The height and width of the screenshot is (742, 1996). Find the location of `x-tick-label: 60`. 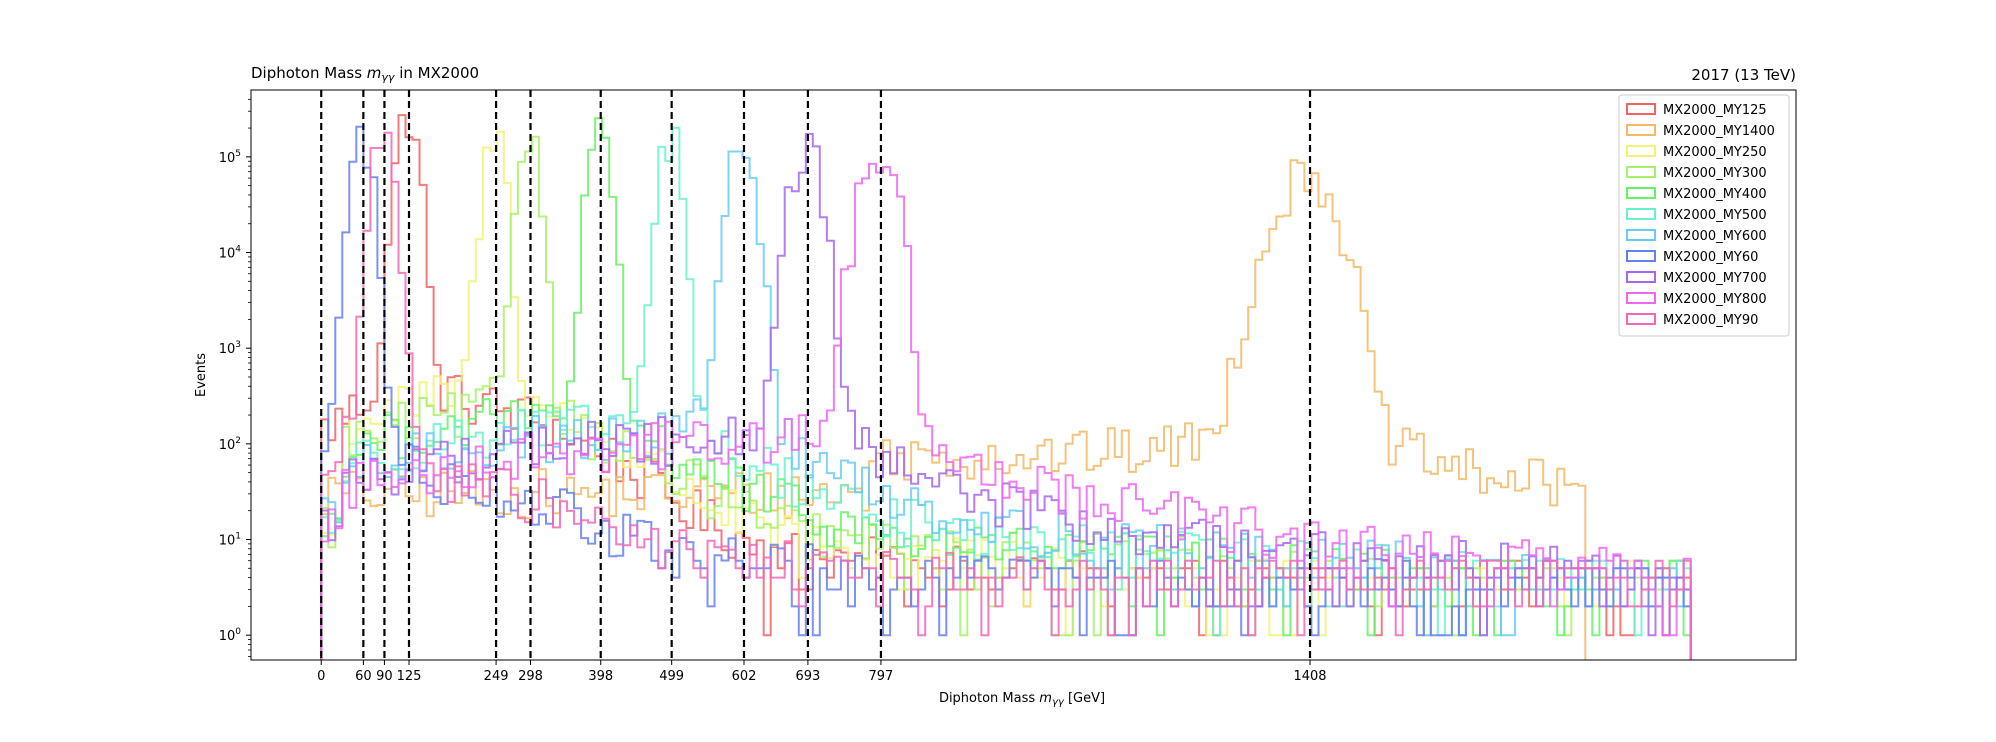

x-tick-label: 60 is located at coordinates (363, 676).